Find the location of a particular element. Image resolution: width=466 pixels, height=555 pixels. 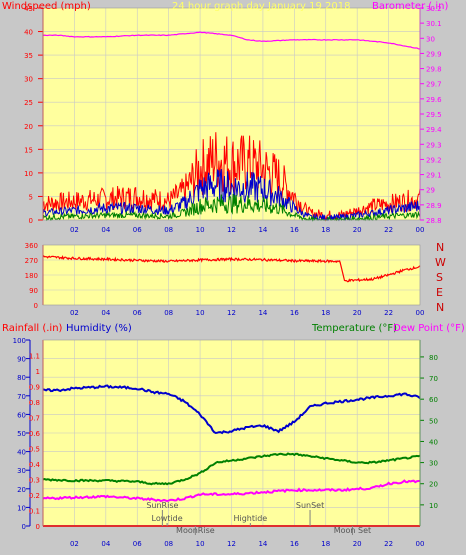

rainfall-tick-label: 1 is located at coordinates (38, 372).